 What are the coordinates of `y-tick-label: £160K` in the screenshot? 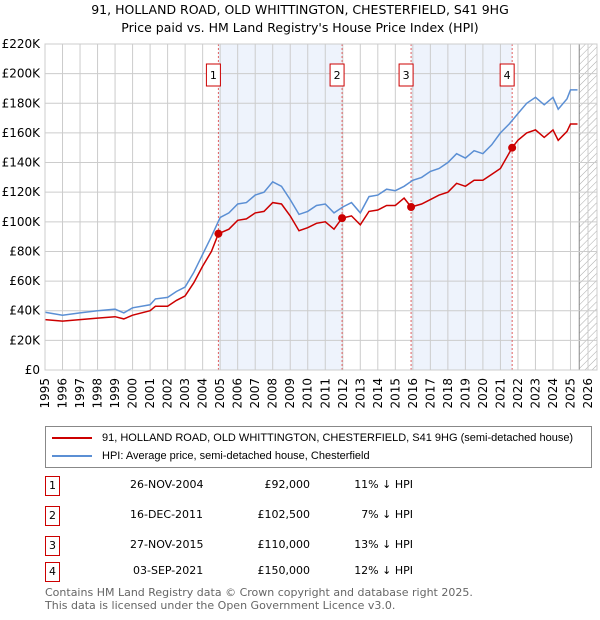 It's located at (22, 133).